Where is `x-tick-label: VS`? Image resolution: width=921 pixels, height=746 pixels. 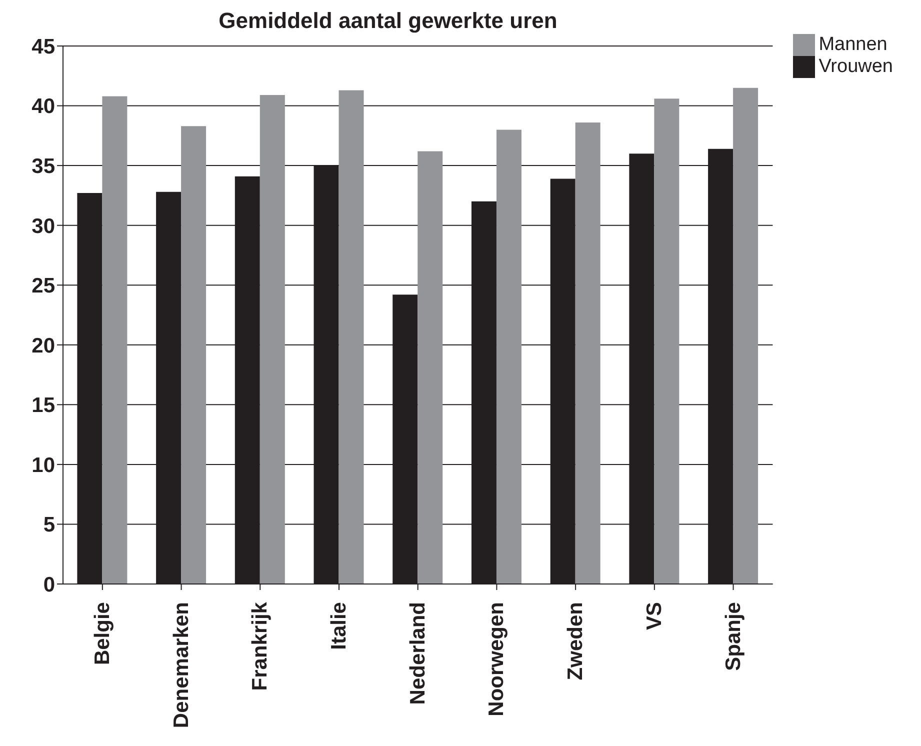 x-tick-label: VS is located at coordinates (654, 616).